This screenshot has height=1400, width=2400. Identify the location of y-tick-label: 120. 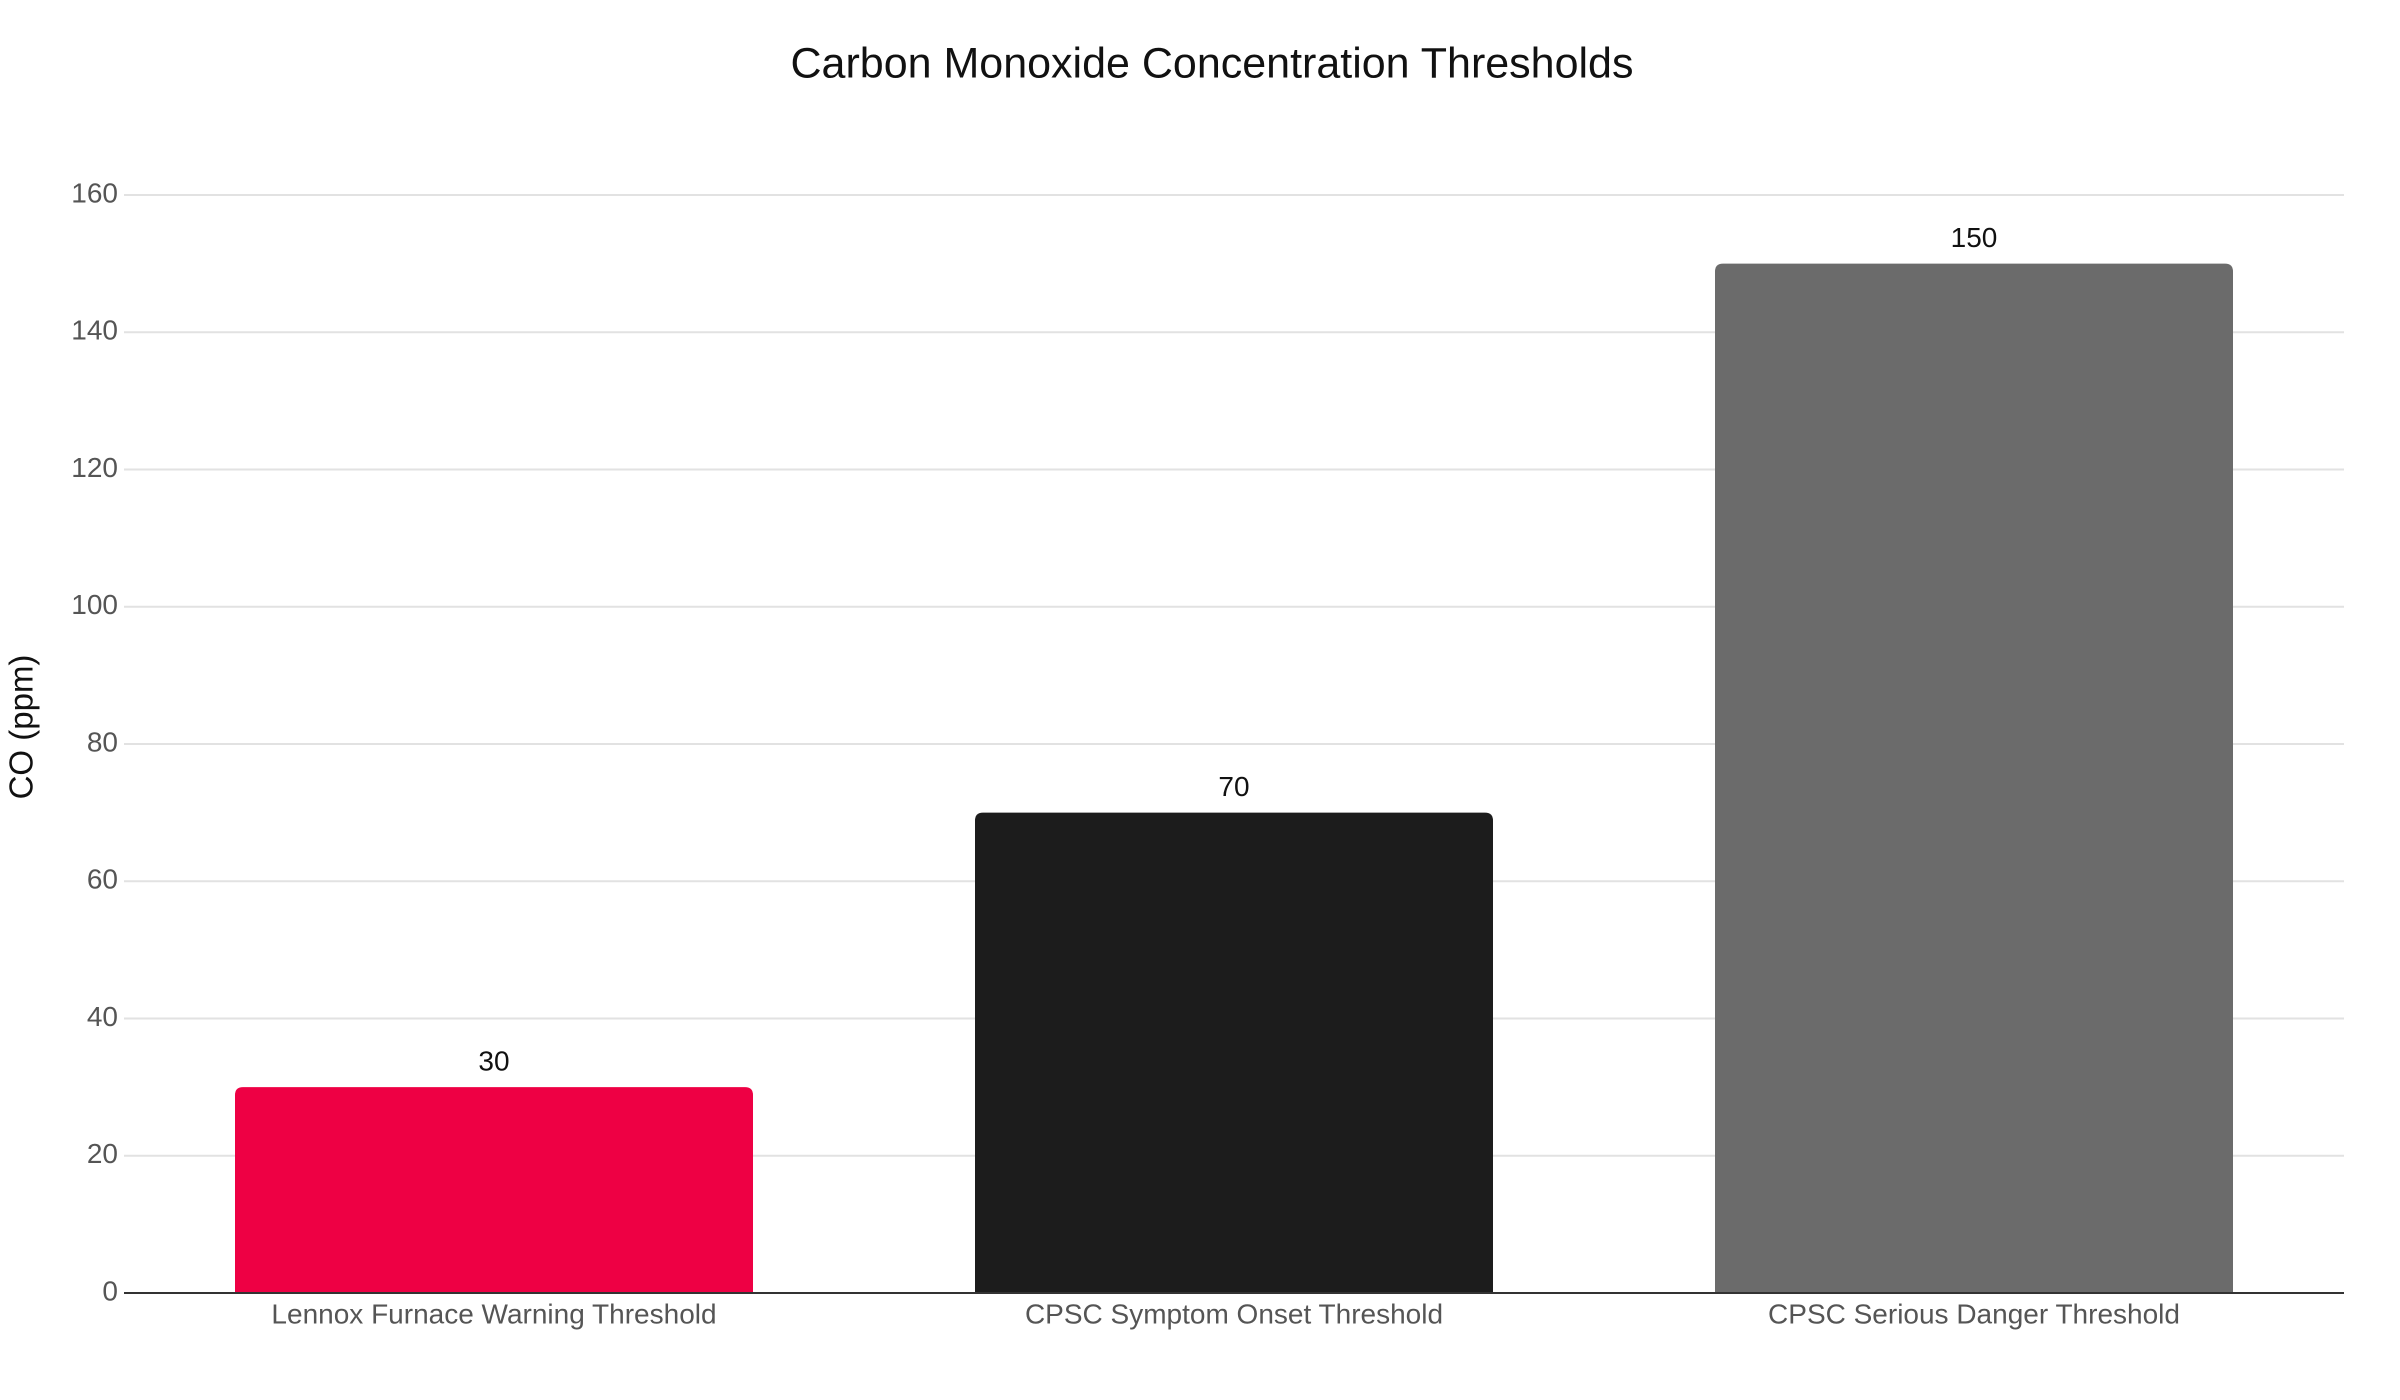
(94, 467).